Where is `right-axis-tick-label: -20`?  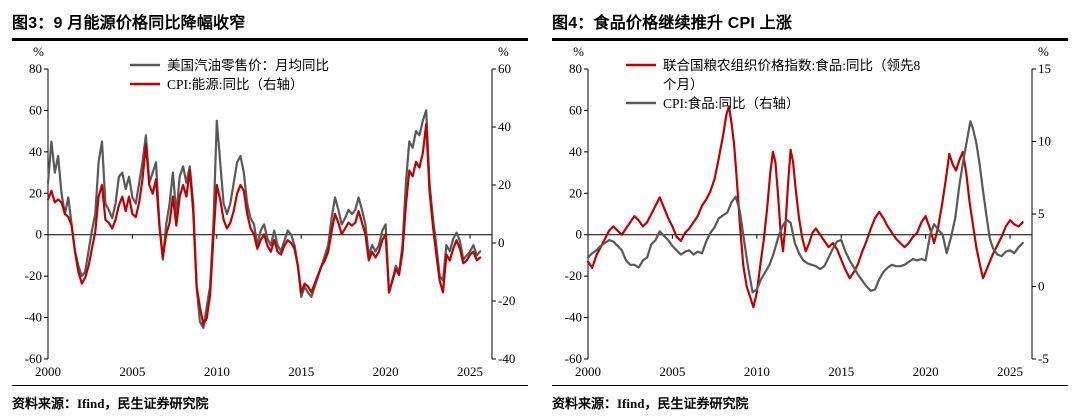 right-axis-tick-label: -20 is located at coordinates (506, 300).